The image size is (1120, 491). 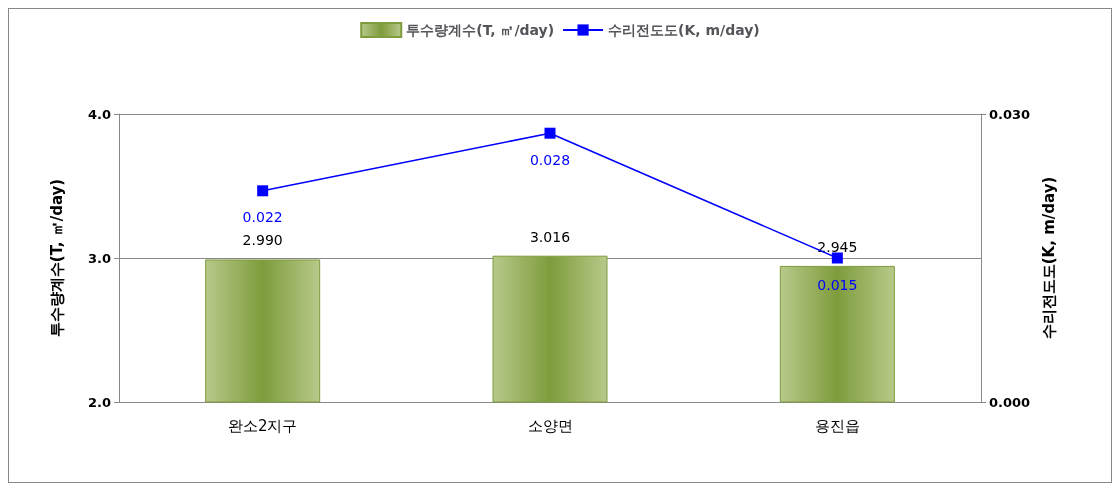 What do you see at coordinates (684, 30) in the screenshot?
I see `legend-label: 수리전도도(K, m/day)` at bounding box center [684, 30].